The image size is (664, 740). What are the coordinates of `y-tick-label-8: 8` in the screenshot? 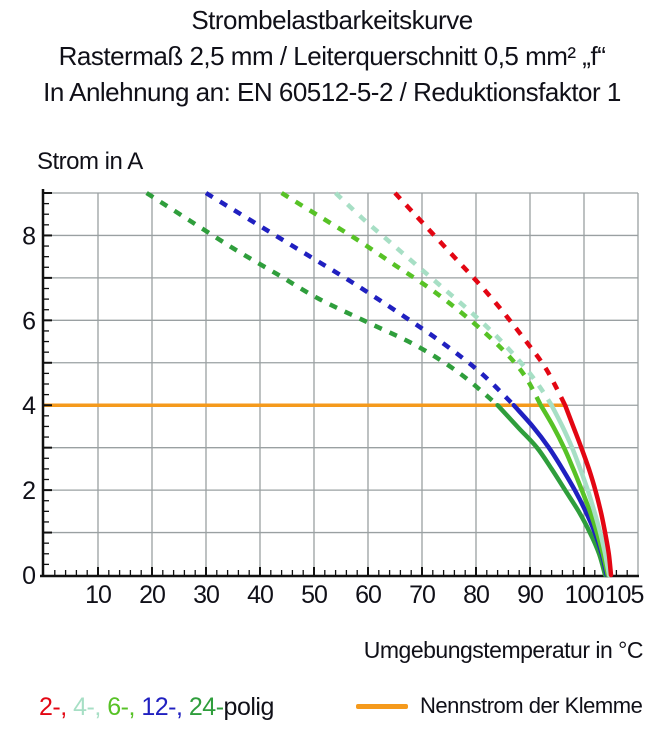 It's located at (28, 236).